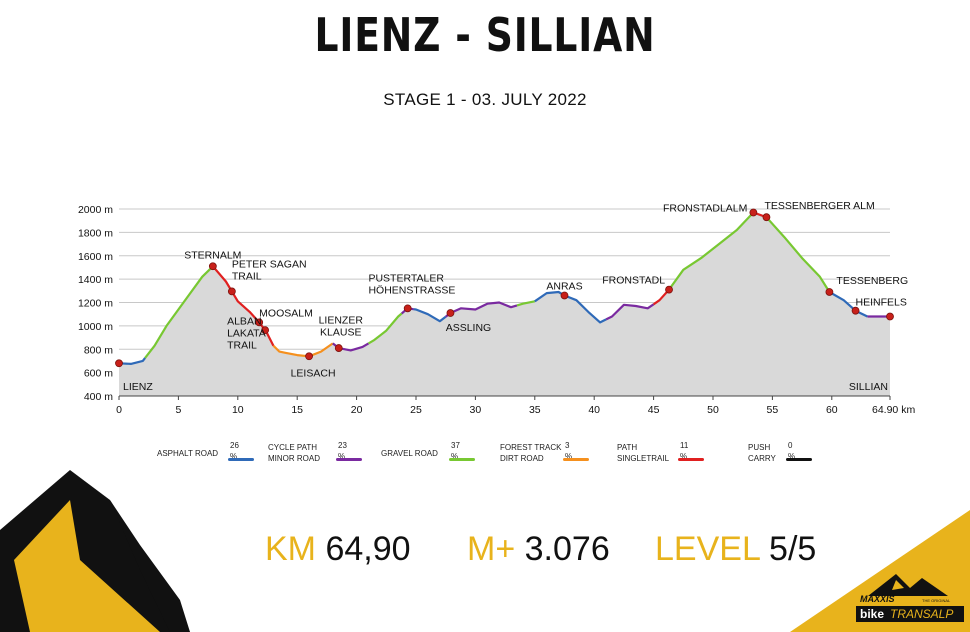 The image size is (970, 632). Describe the element at coordinates (476, 410) in the screenshot. I see `x-tick-label: 30` at that location.